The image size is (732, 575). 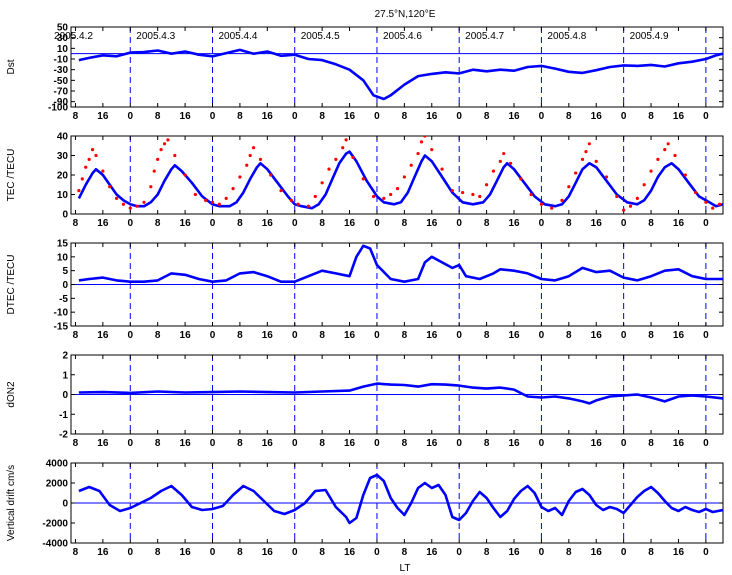 I want to click on y-tick-label: -2000, so click(x=55, y=524).